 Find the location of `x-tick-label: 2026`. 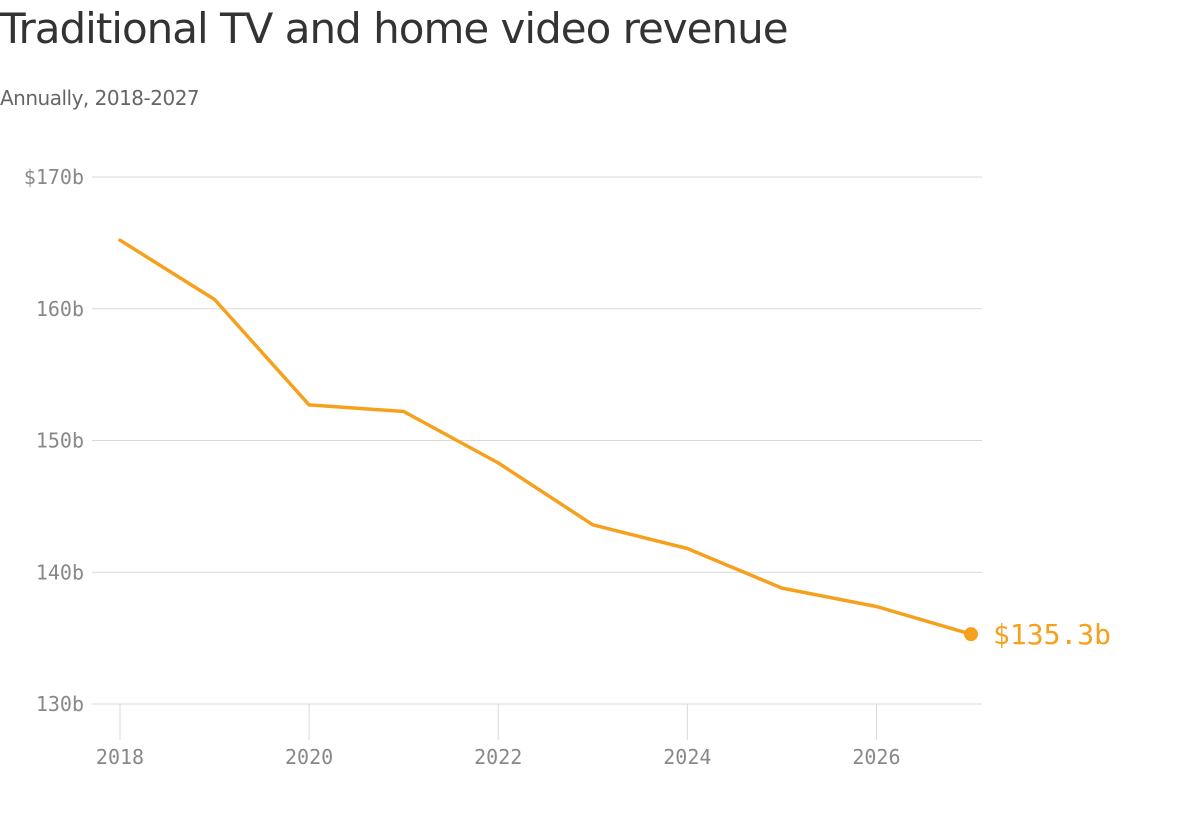

x-tick-label: 2026 is located at coordinates (876, 757).